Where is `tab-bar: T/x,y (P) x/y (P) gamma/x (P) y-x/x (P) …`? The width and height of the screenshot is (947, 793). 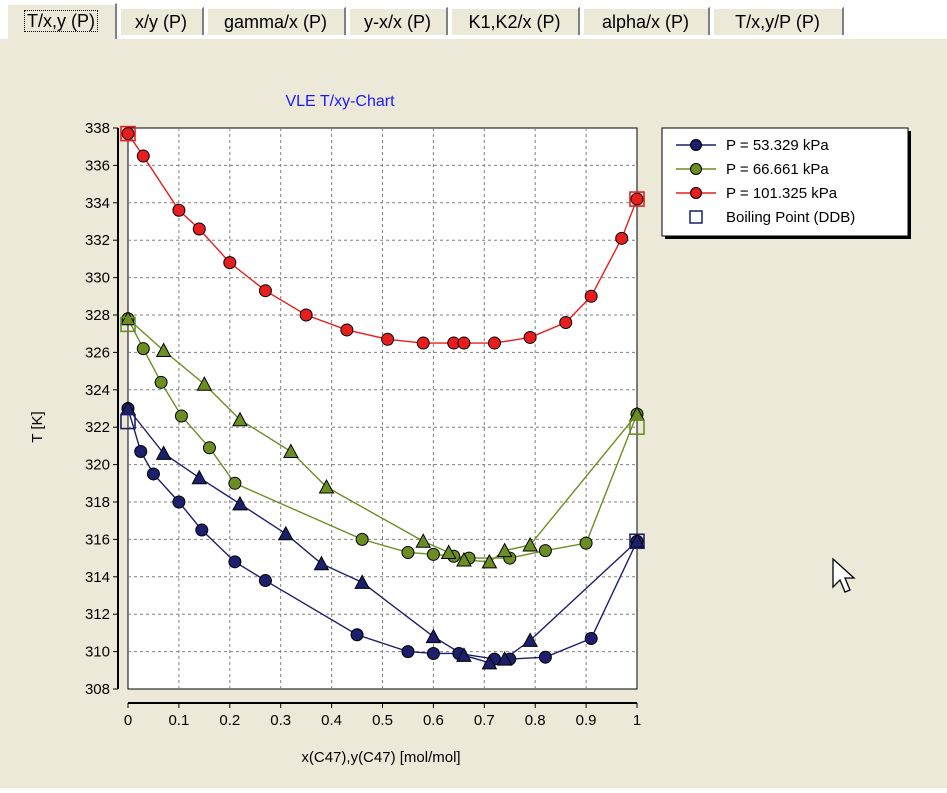
tab-bar: T/x,y (P) x/y (P) gamma/x (P) y-x/x (P) … is located at coordinates (473, 20).